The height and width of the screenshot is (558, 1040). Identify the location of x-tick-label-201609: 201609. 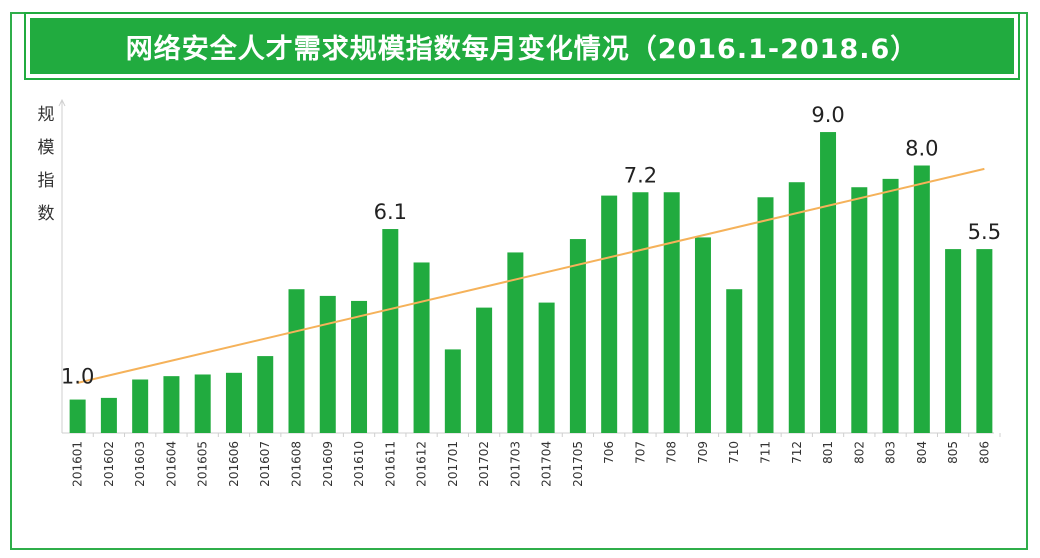
(328, 464).